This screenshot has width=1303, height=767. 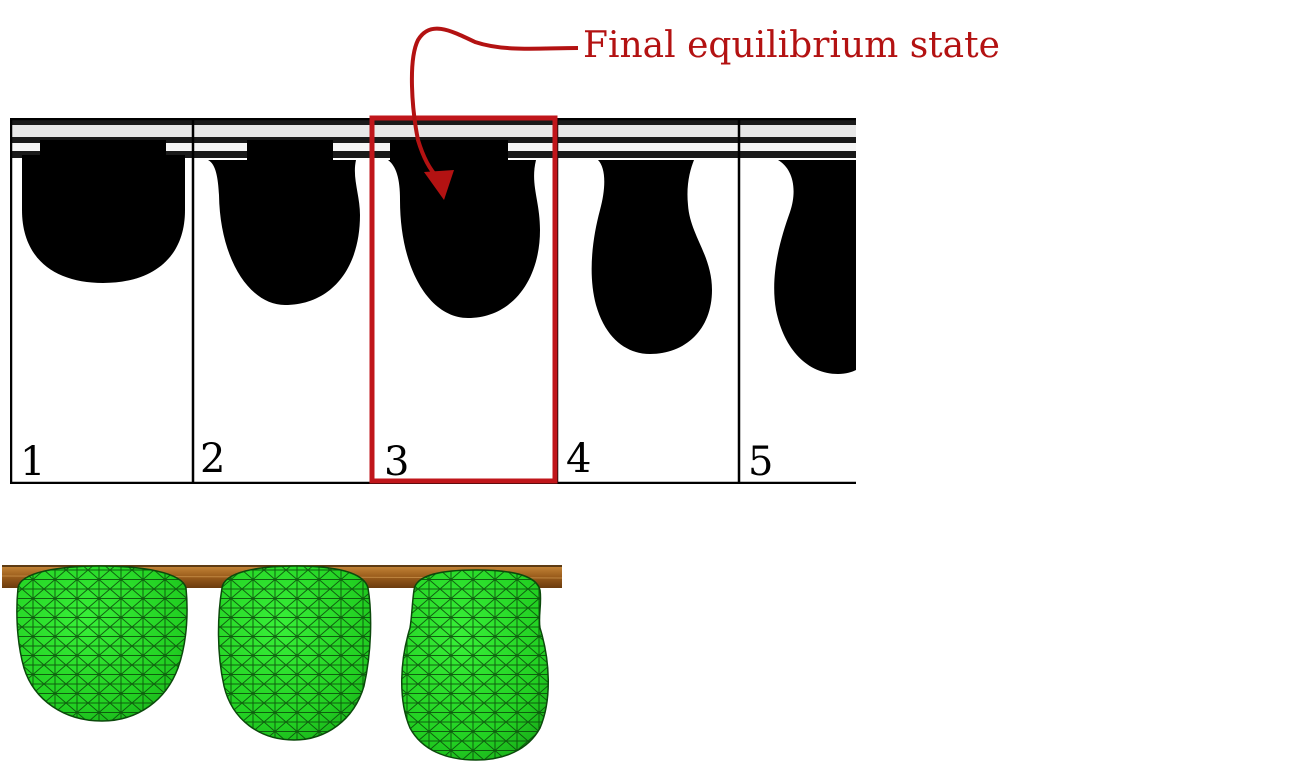 I want to click on annotation-arrow, so click(x=494, y=113).